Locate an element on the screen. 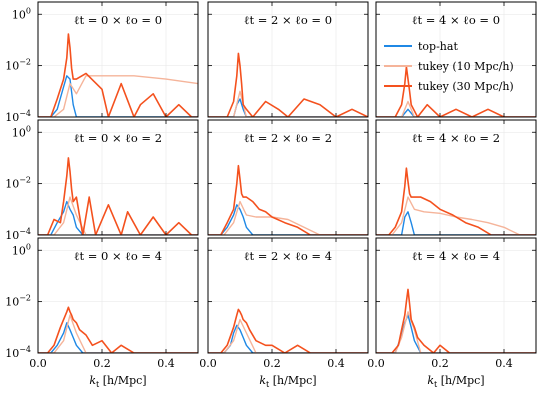 This screenshot has width=560, height=400. panel-2-3: ℓt = 4 × ℓo = 2 is located at coordinates (456, 177).